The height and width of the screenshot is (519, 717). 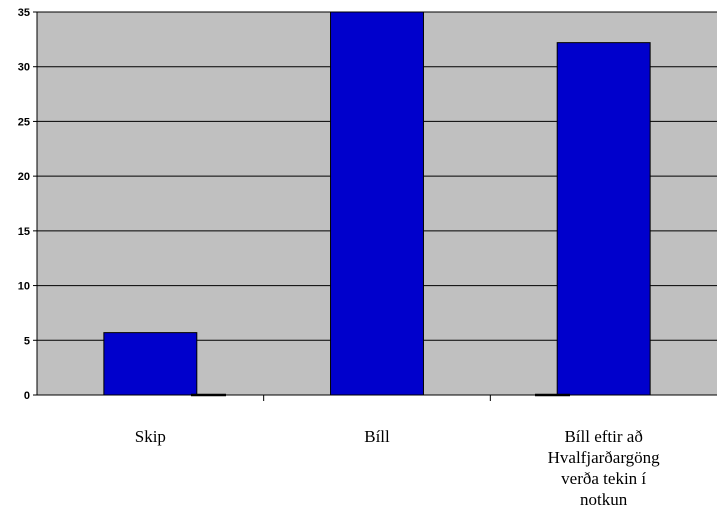 I want to click on x-tick-label: notkun, so click(x=604, y=499).